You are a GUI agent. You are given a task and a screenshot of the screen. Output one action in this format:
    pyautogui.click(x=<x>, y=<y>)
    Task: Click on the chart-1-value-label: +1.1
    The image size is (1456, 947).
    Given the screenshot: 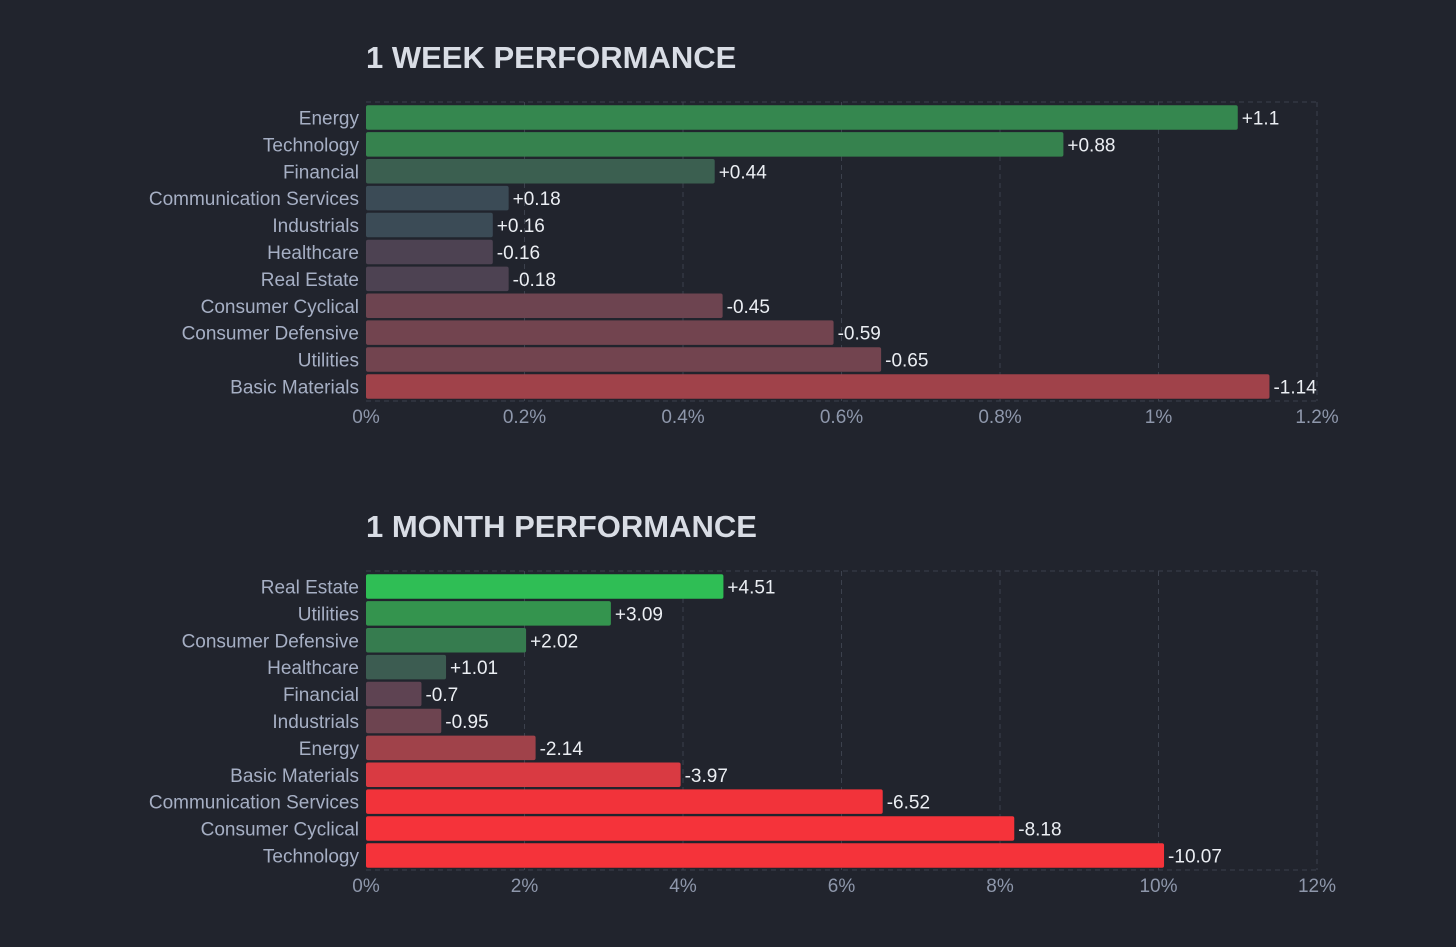 What is the action you would take?
    pyautogui.click(x=1261, y=118)
    